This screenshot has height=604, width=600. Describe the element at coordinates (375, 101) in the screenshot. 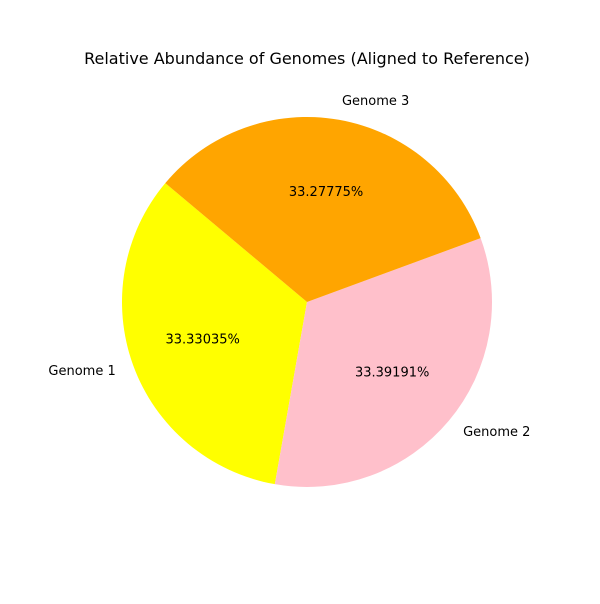

I see `slice-label-genome-3: Genome 3` at that location.